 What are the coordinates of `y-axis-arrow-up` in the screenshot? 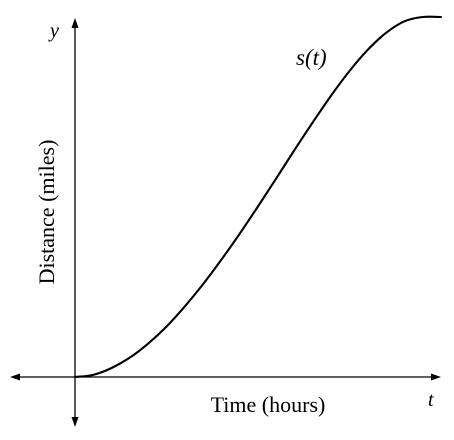 It's located at (75, 23).